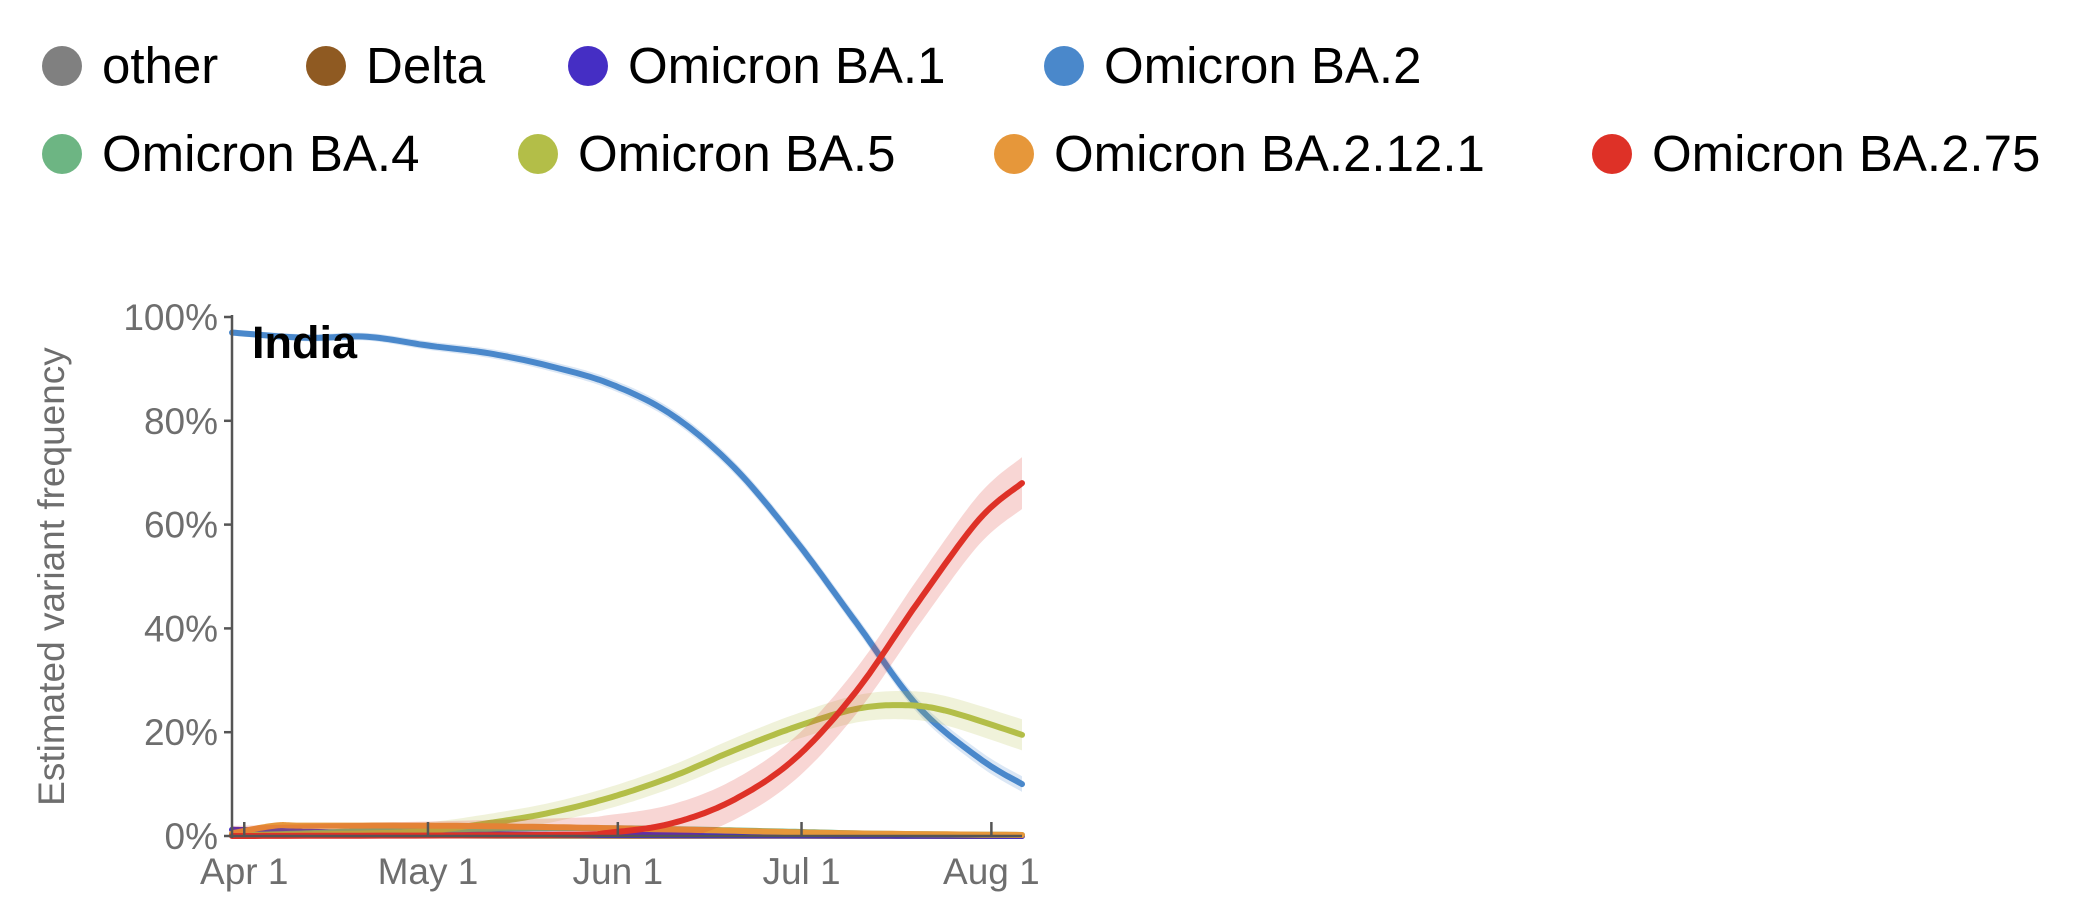  I want to click on y-tick-label: 40%, so click(181, 628).